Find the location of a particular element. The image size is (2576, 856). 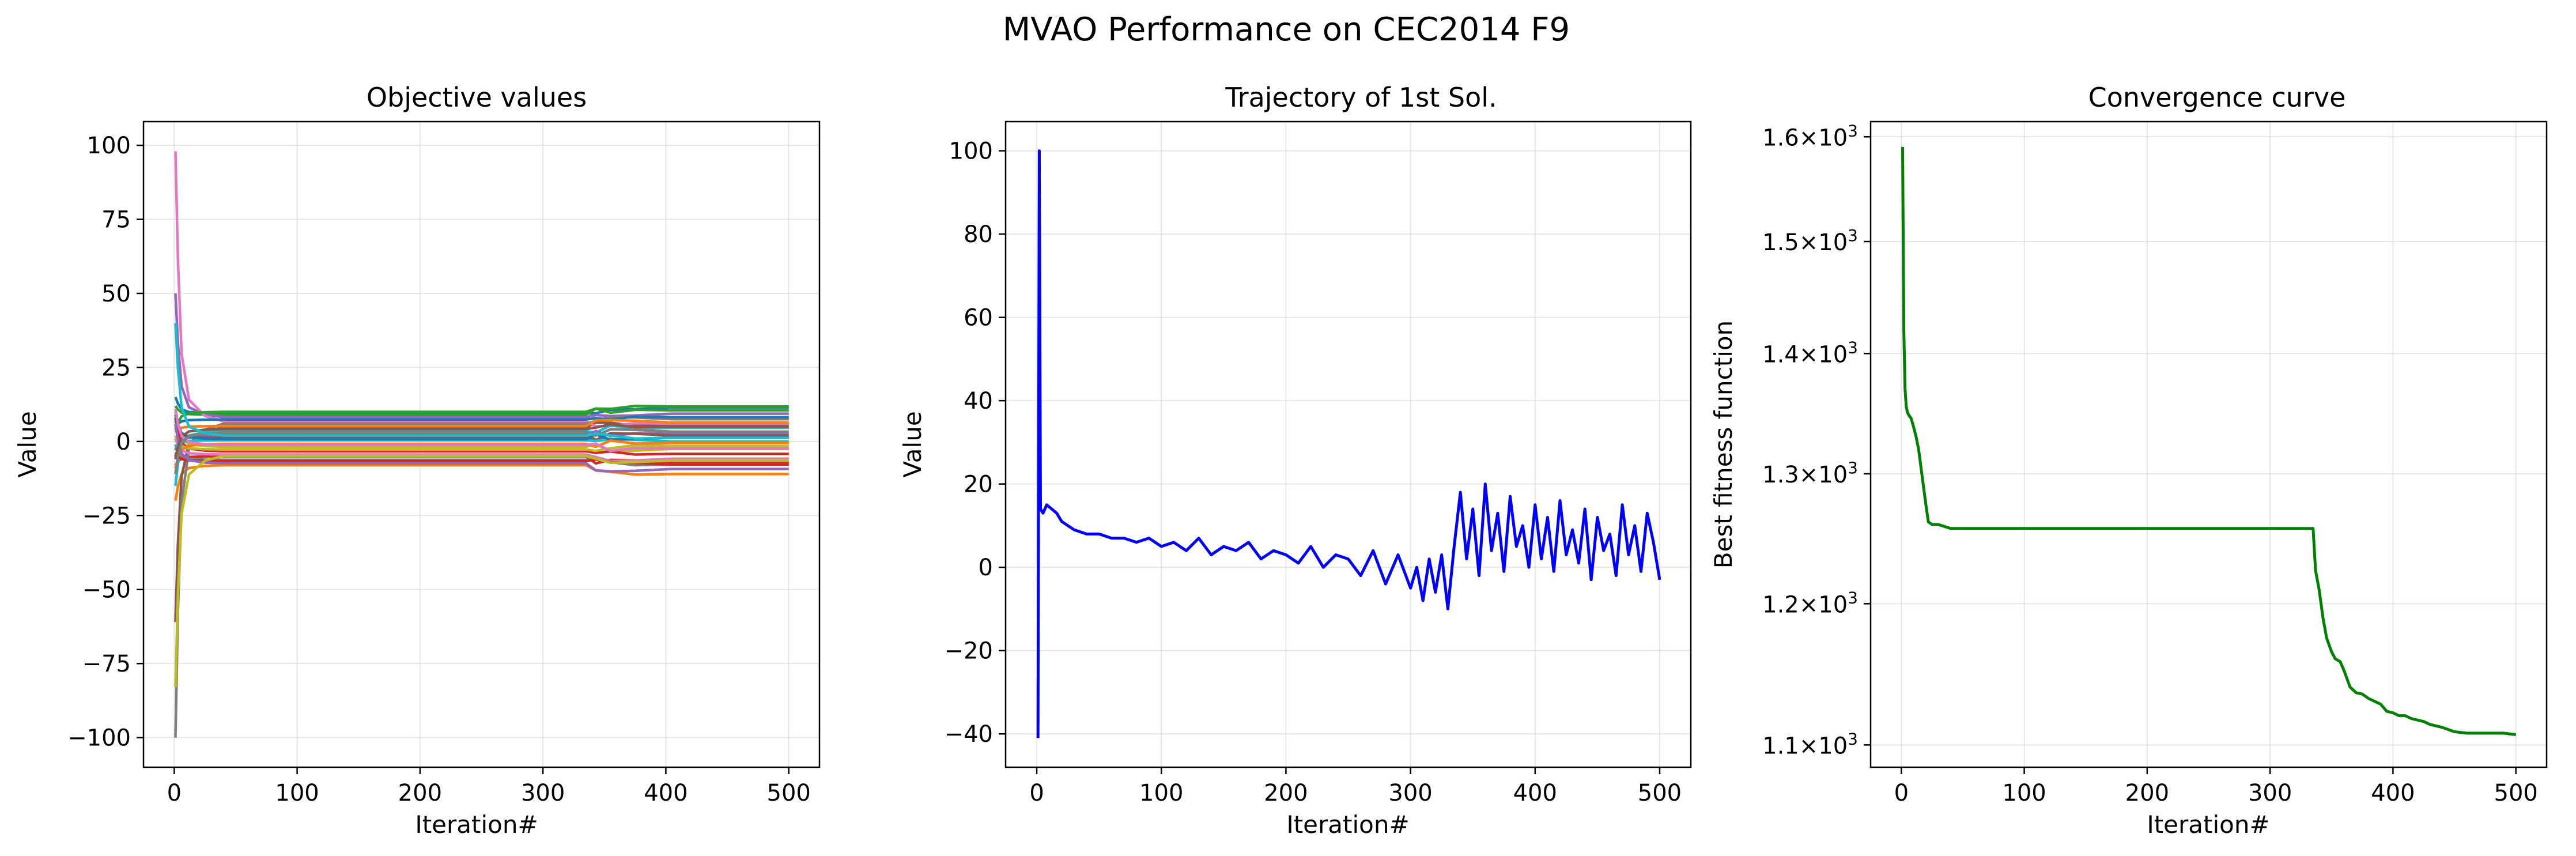

trajectory-y-label: Value is located at coordinates (912, 444).